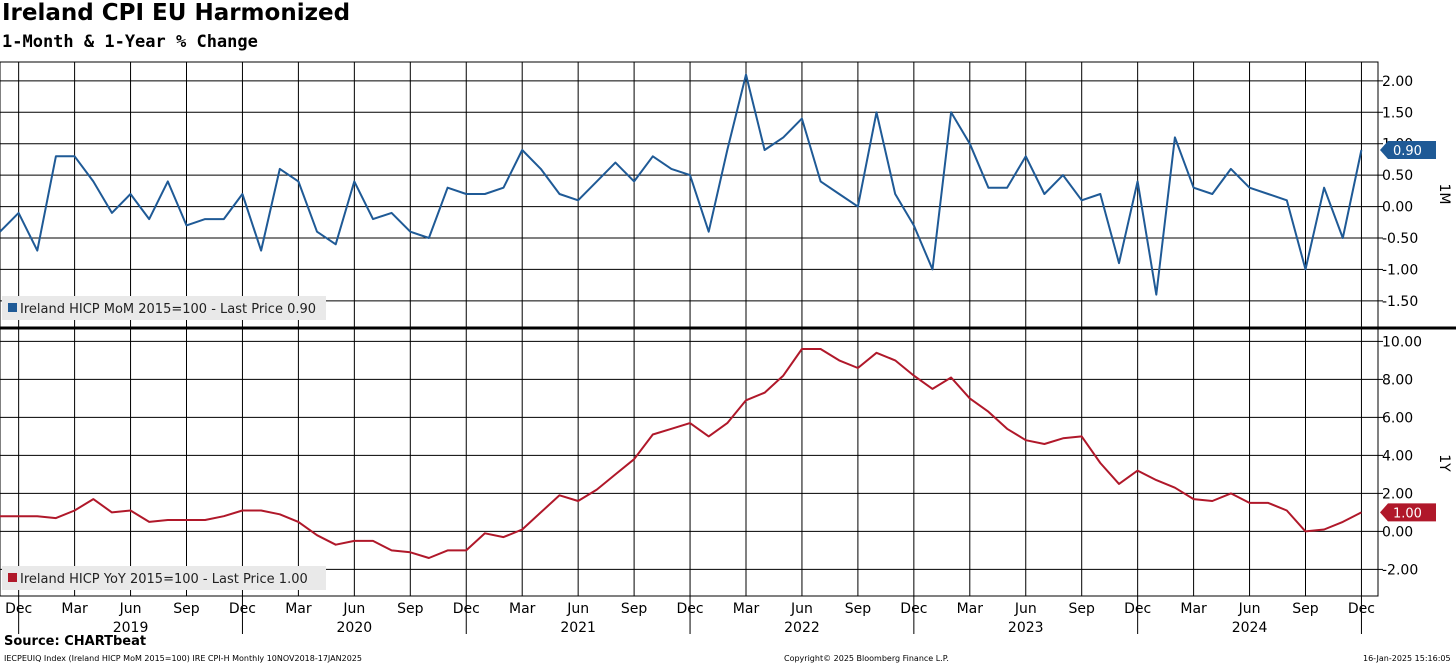 The image size is (1456, 665). Describe the element at coordinates (12, 307) in the screenshot. I see `legend-swatch` at that location.